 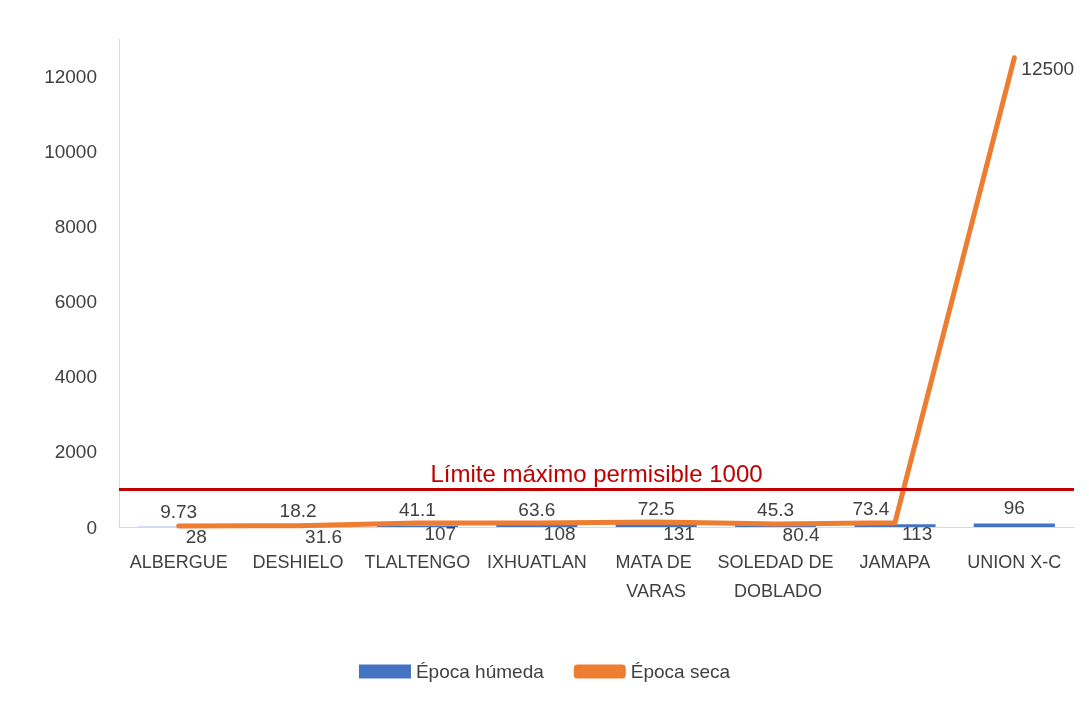 What do you see at coordinates (196, 537) in the screenshot?
I see `data-label: 28` at bounding box center [196, 537].